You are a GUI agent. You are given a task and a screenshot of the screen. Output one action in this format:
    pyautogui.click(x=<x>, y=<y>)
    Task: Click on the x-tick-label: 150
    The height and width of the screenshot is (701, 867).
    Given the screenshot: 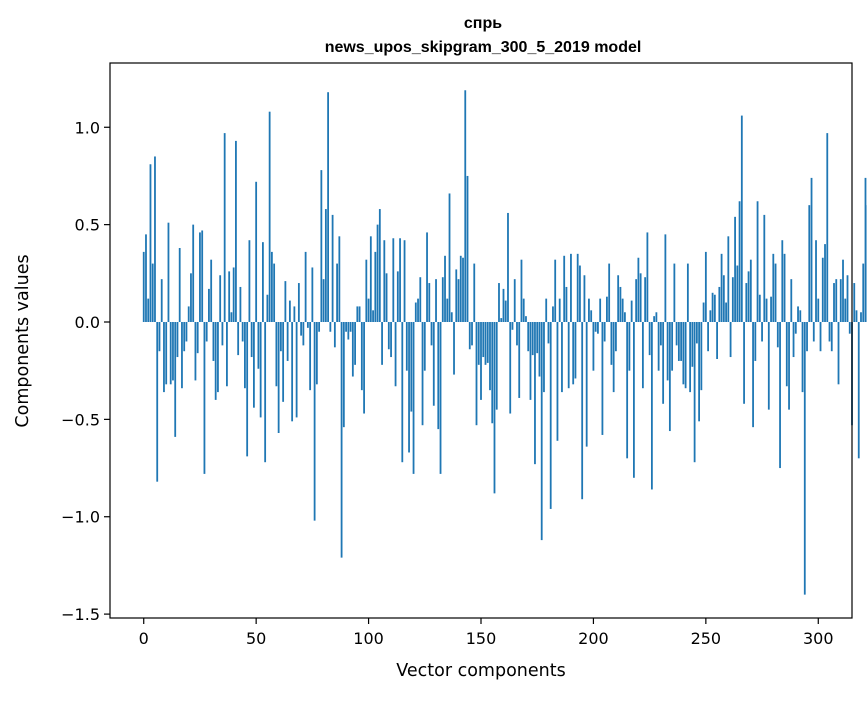 What is the action you would take?
    pyautogui.click(x=481, y=638)
    